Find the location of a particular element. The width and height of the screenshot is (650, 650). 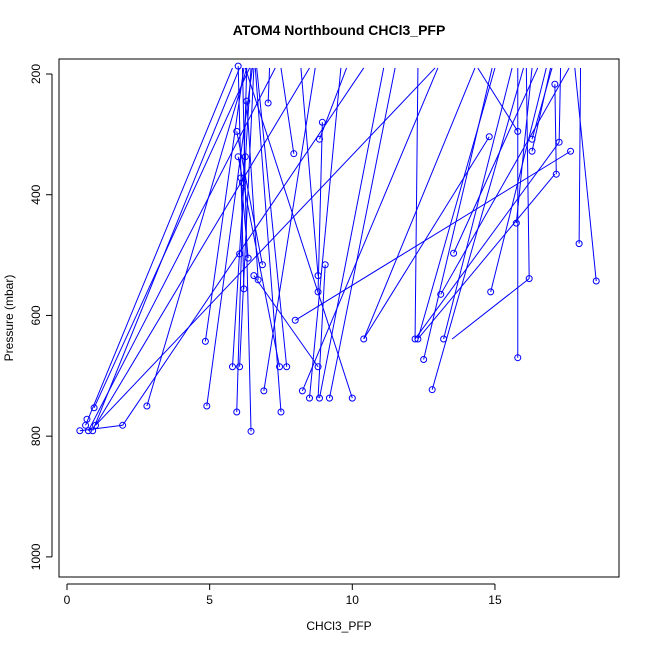

y-tick-label: 1000 is located at coordinates (36, 556).